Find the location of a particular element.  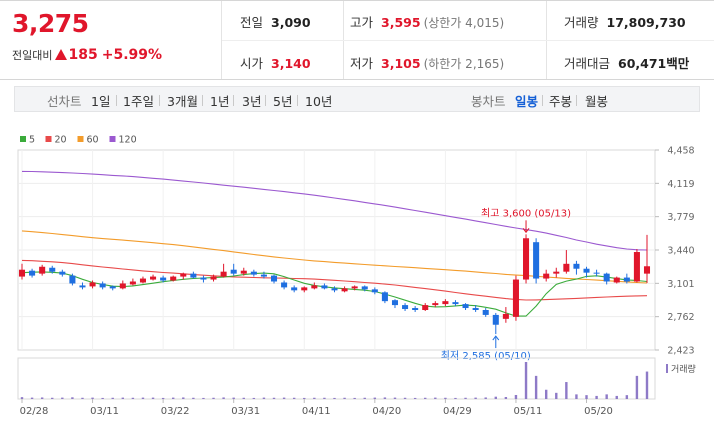

chart-legend: 5 20 60 120 is located at coordinates (78, 140).